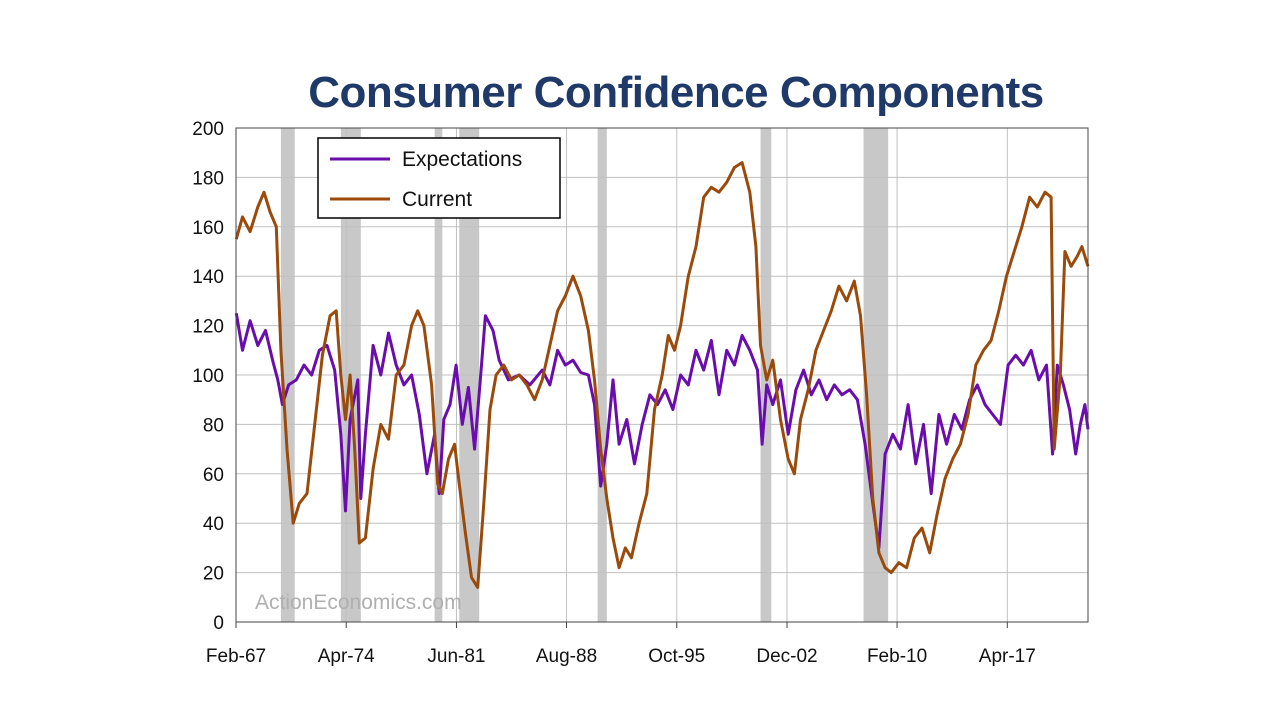  I want to click on legend-label: Expectations, so click(462, 159).